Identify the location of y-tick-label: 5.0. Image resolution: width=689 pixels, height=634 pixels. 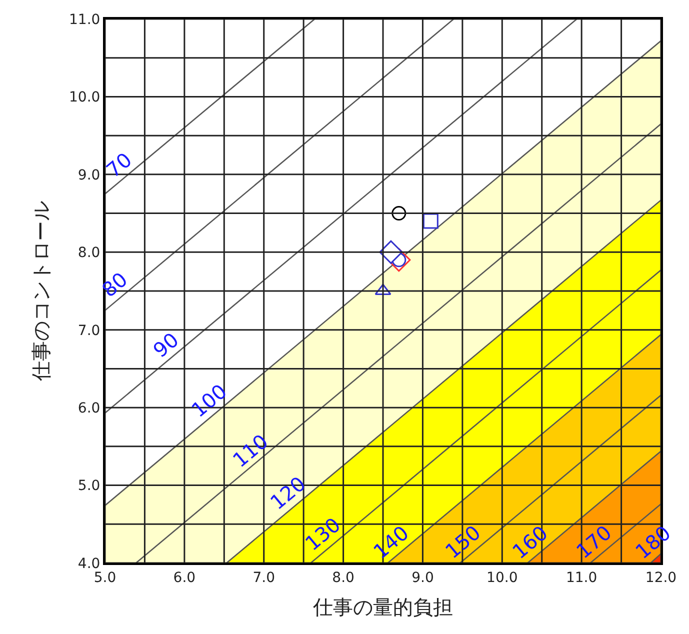
(89, 486).